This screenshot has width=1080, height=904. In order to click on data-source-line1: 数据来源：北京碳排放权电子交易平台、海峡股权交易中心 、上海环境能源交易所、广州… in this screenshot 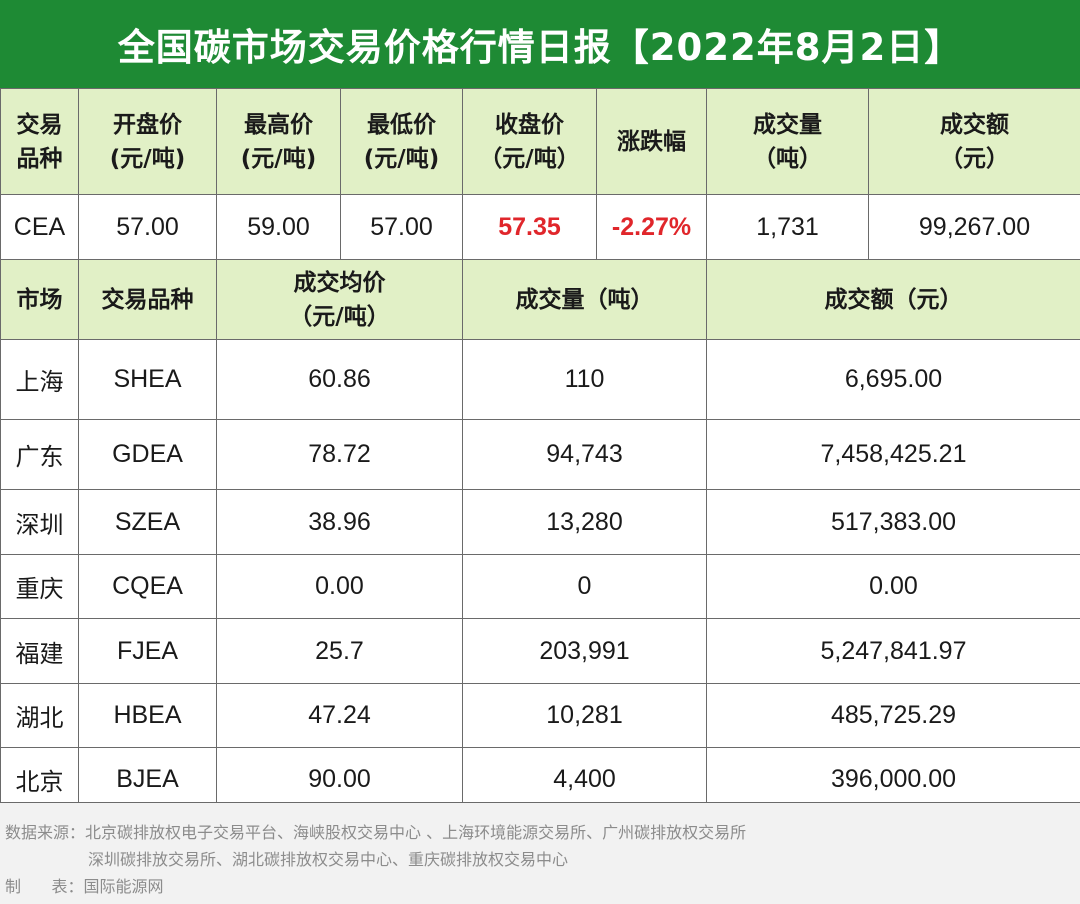, I will do `click(375, 831)`.